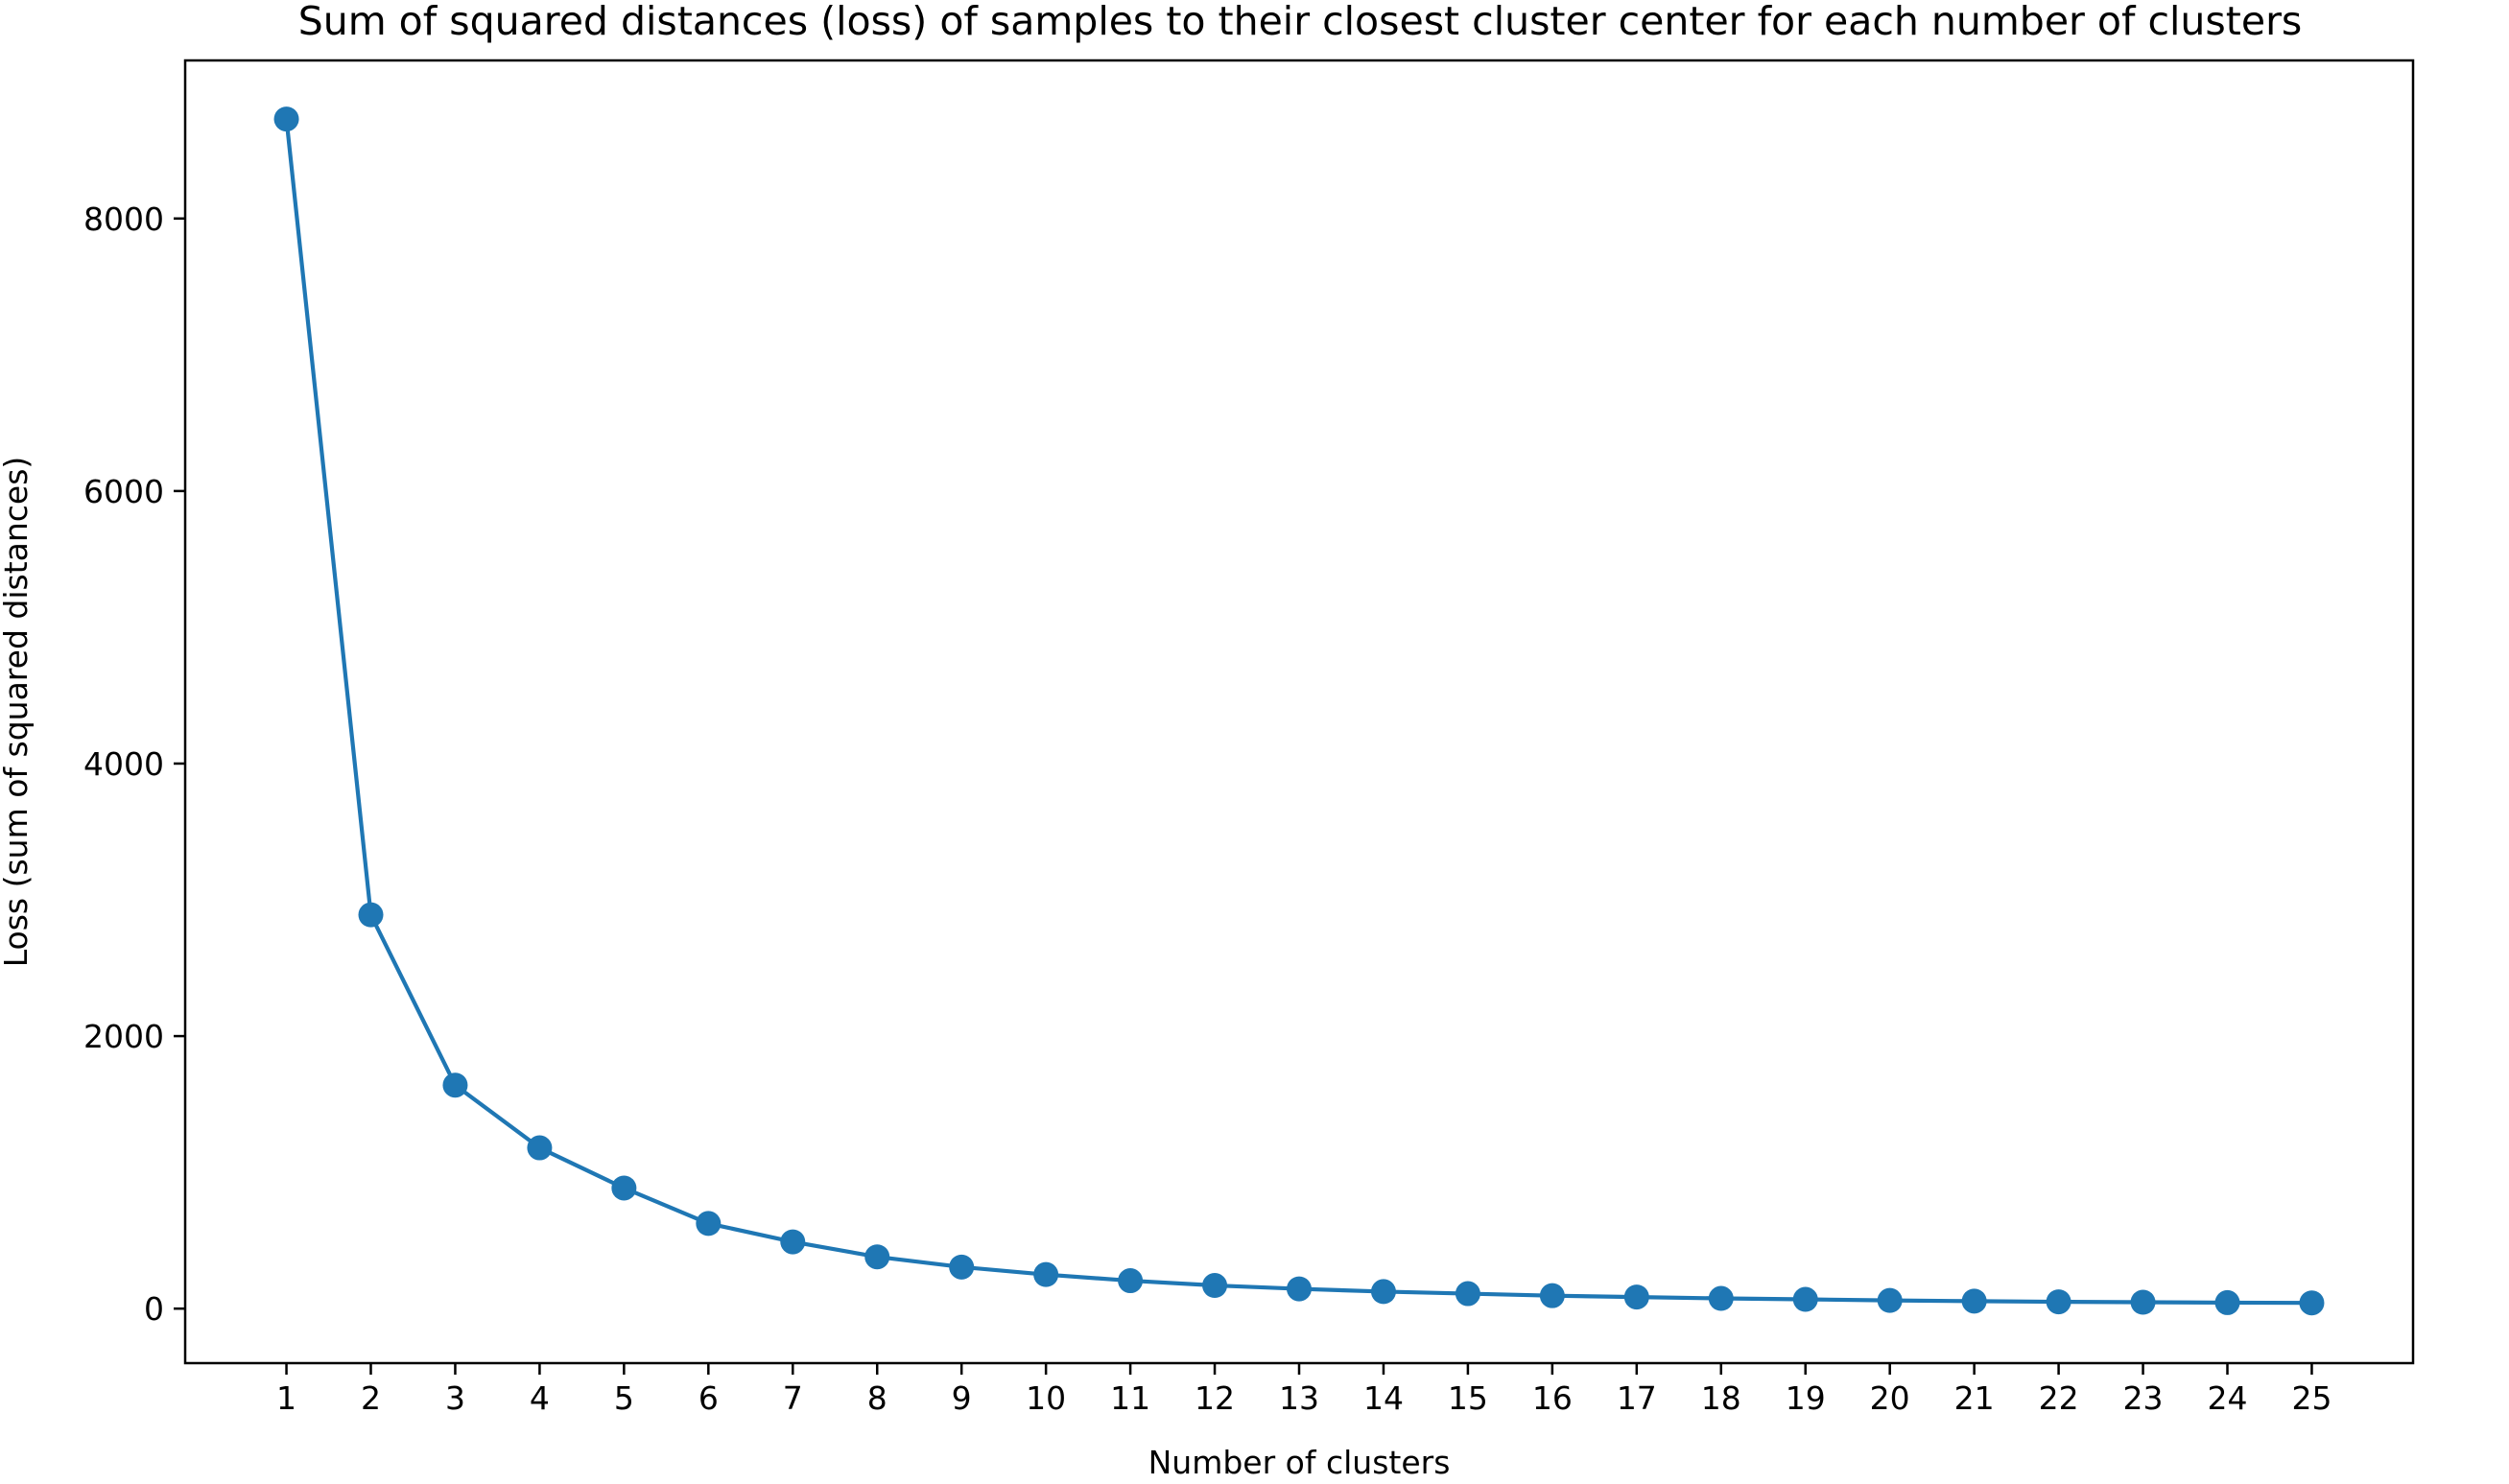 The image size is (2509, 1484). I want to click on x-tick-label: 2, so click(371, 1398).